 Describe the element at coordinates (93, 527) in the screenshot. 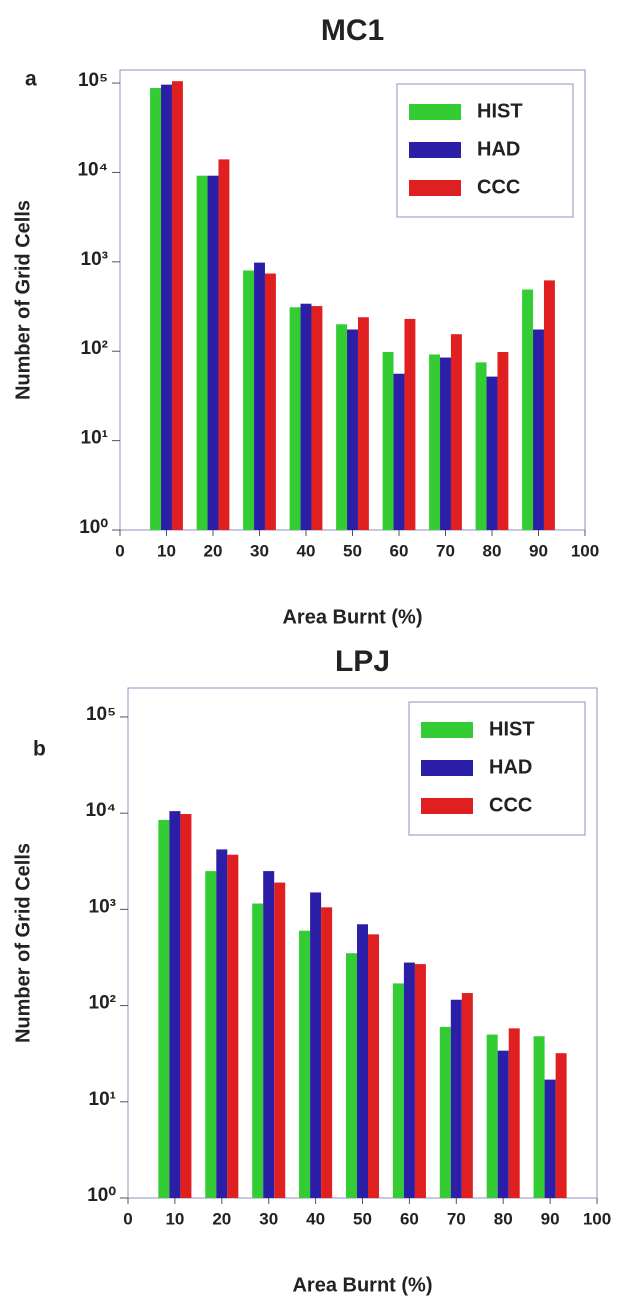

I see `y-tick-label: 10⁰` at that location.